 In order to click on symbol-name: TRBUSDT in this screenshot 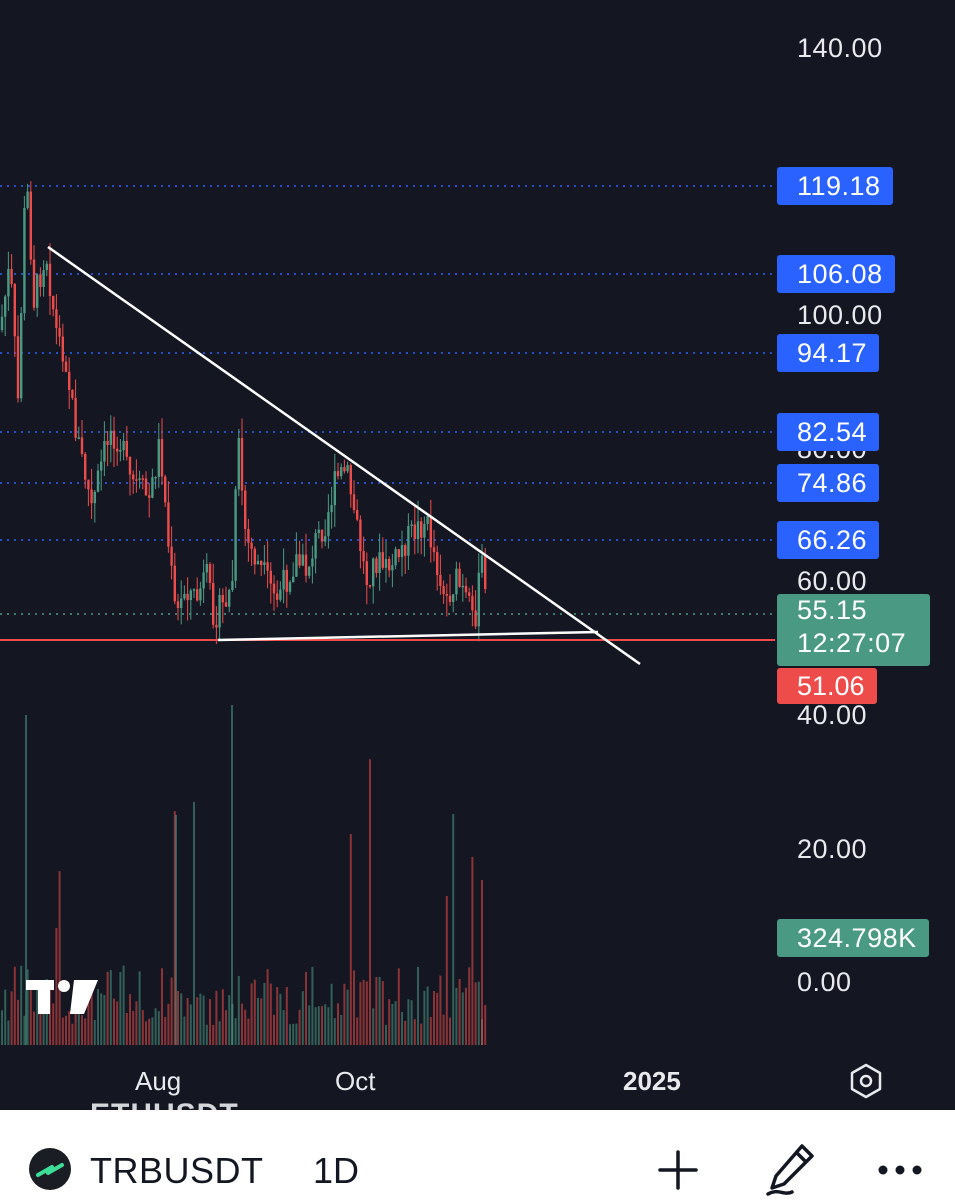, I will do `click(177, 1170)`.